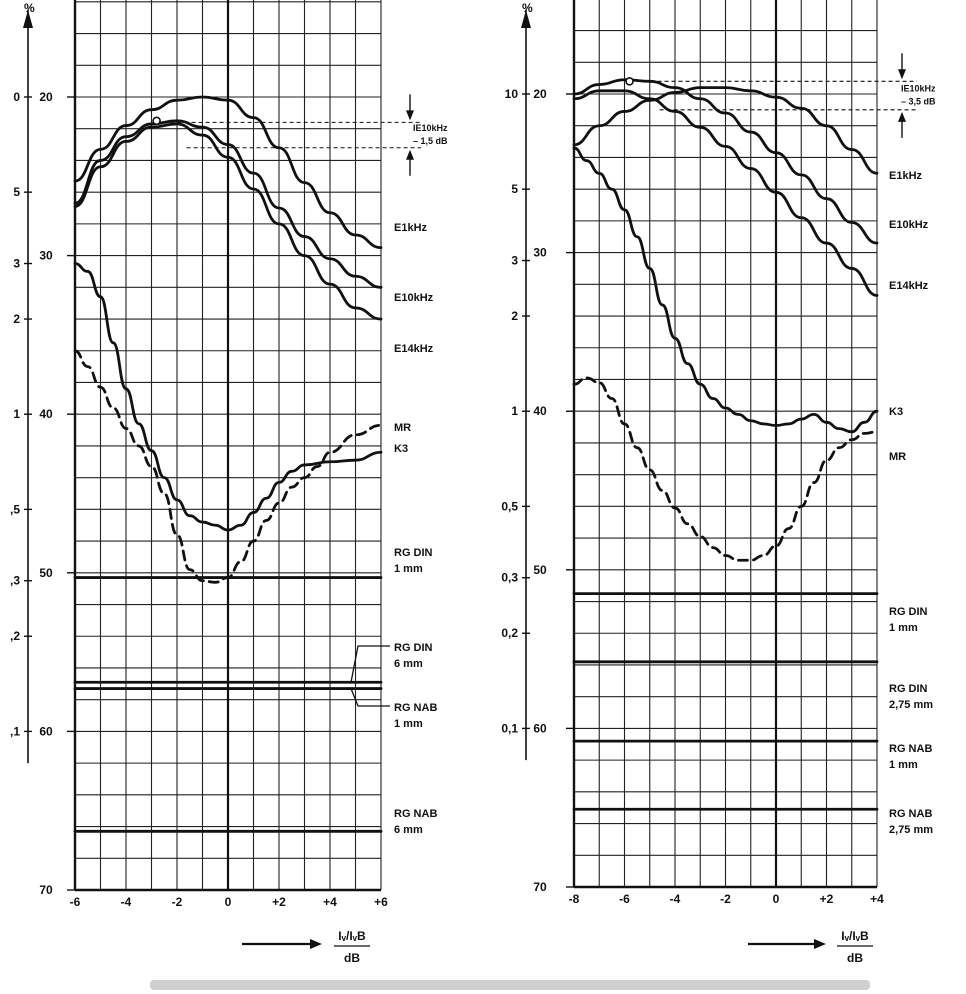 The image size is (966, 994). What do you see at coordinates (509, 633) in the screenshot?
I see `pct-tick-label: 0,2` at bounding box center [509, 633].